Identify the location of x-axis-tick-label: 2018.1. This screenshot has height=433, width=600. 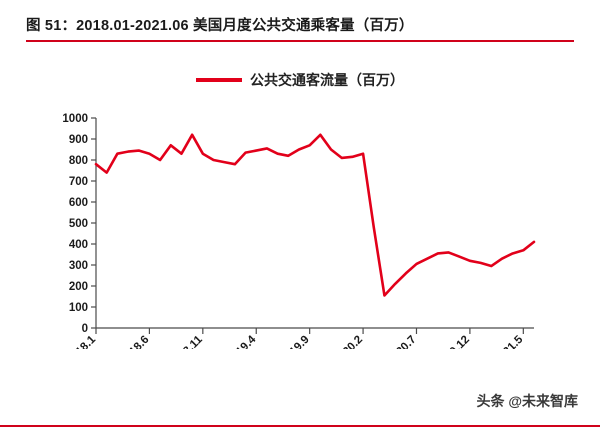
(82, 341).